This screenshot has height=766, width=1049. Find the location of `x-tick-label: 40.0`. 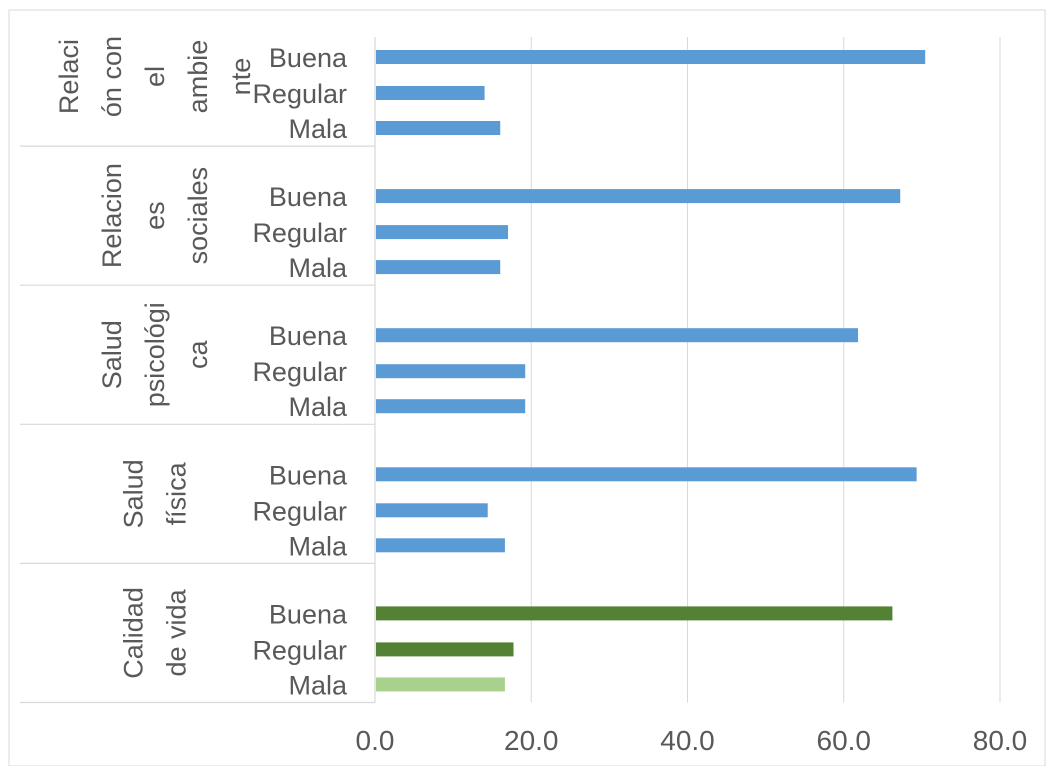

x-tick-label: 40.0 is located at coordinates (687, 740).